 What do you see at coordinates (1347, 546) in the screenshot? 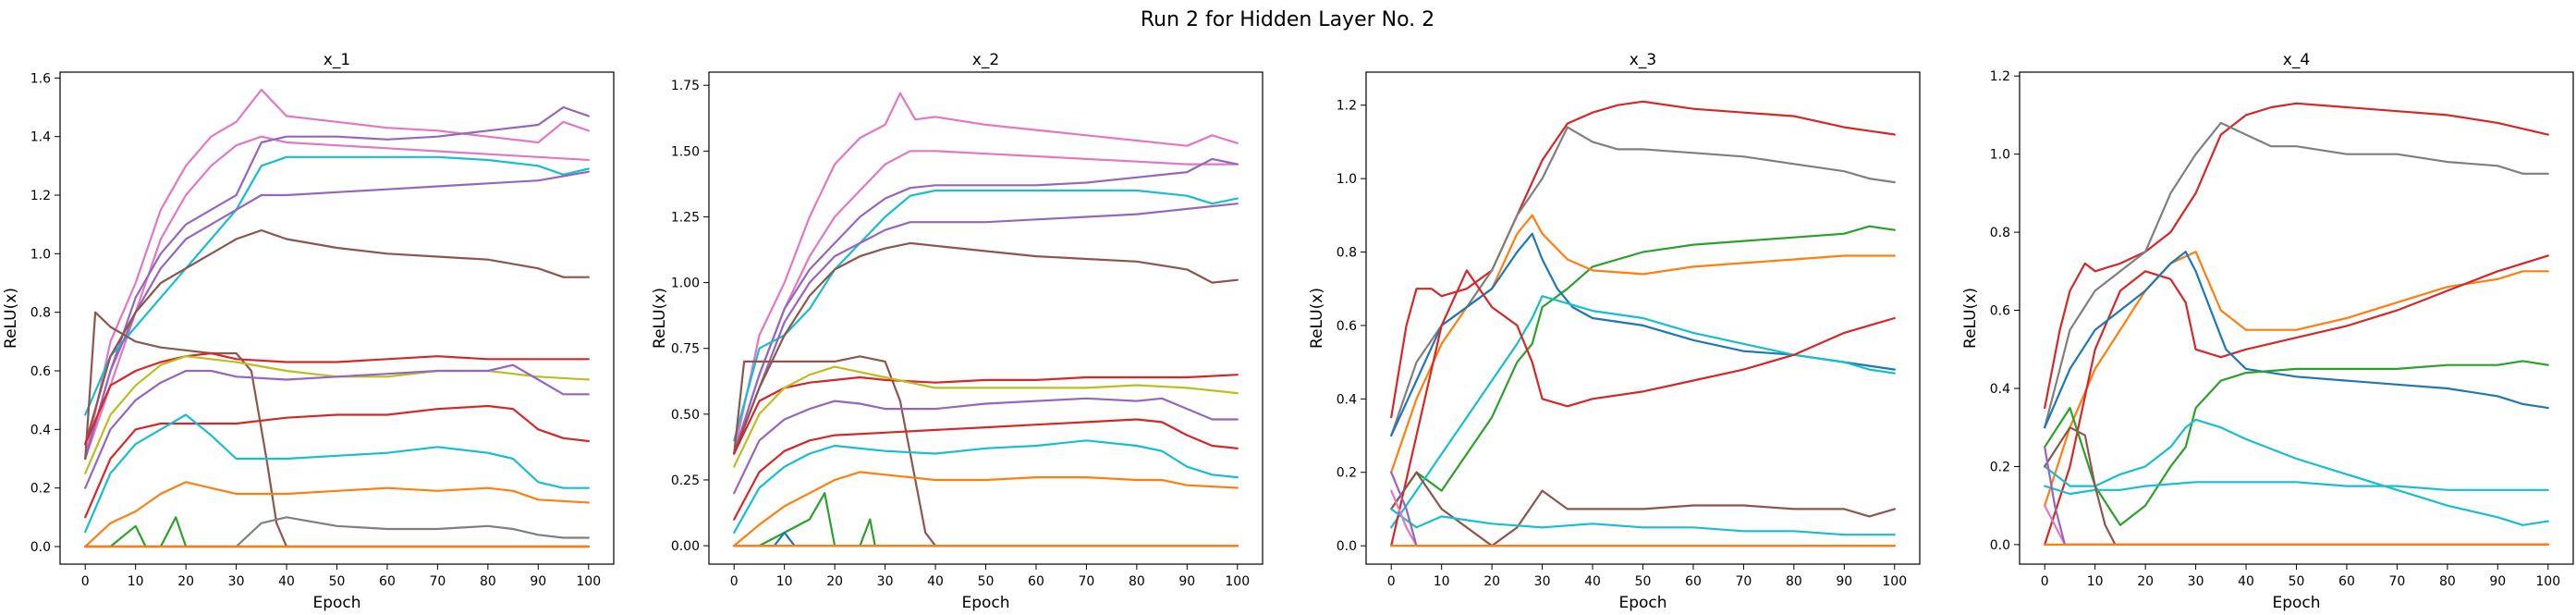
I see `y-tick-label: 0.0` at bounding box center [1347, 546].